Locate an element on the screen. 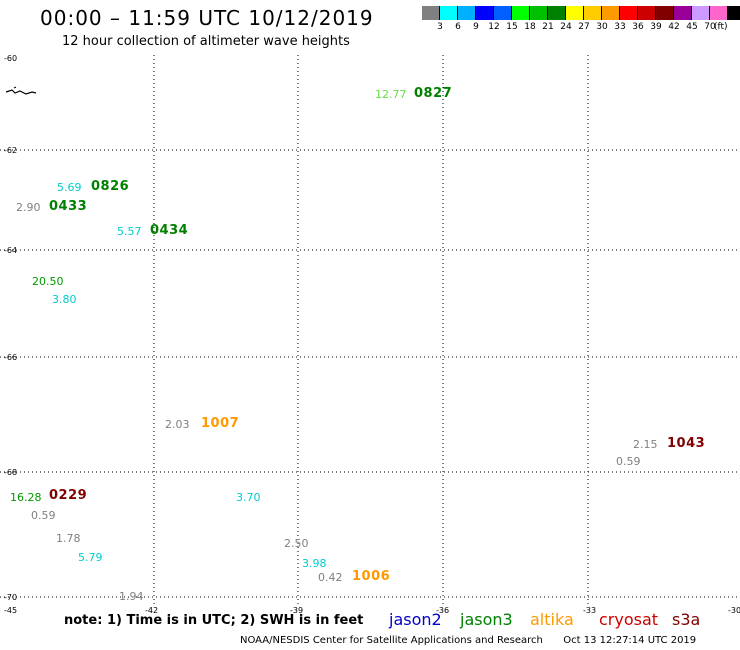  wave-height-label: 2.15 is located at coordinates (645, 444).